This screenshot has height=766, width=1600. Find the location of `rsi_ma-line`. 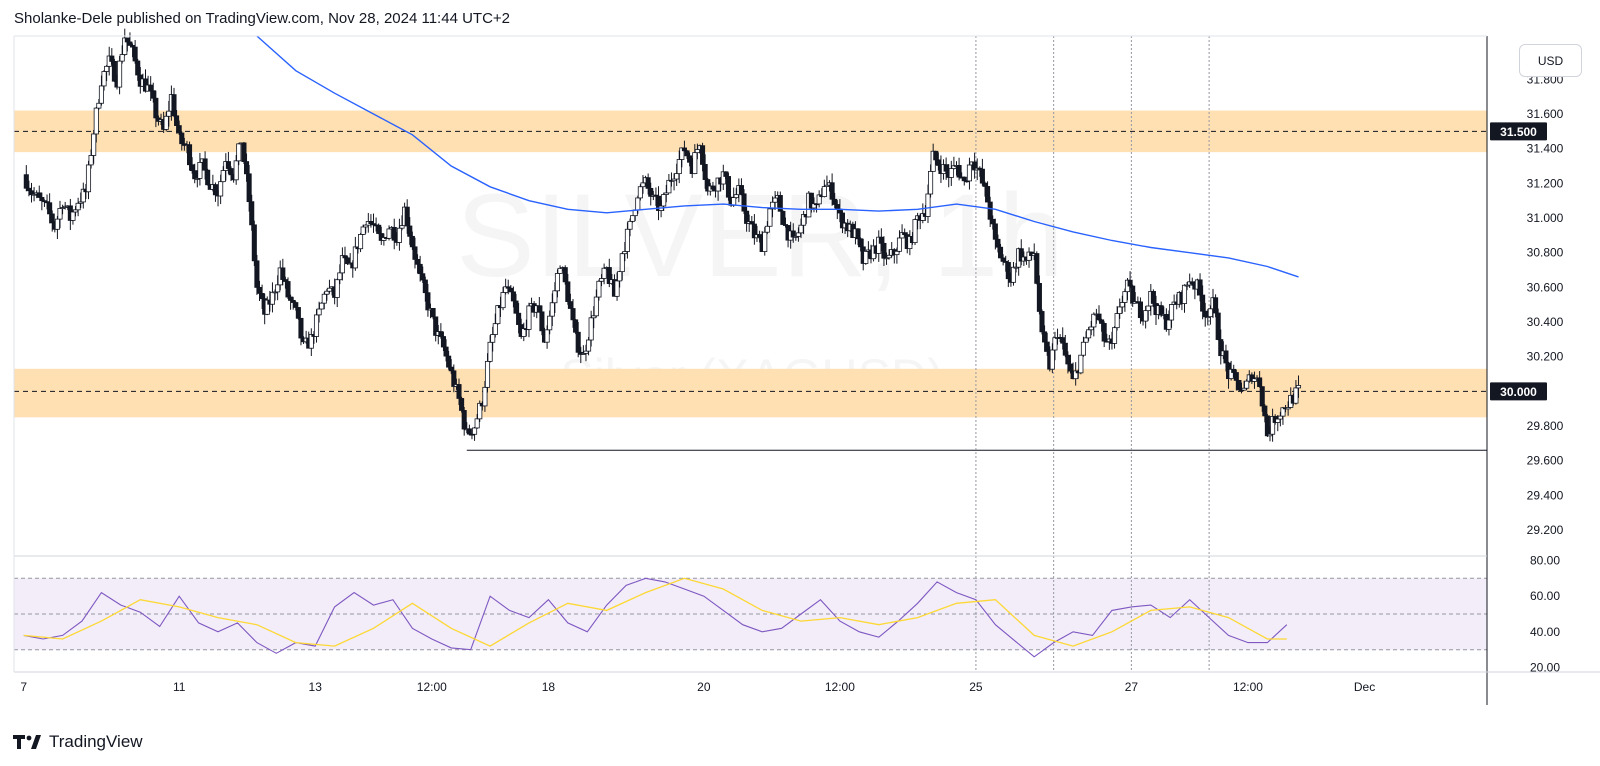

rsi_ma-line is located at coordinates (655, 612).